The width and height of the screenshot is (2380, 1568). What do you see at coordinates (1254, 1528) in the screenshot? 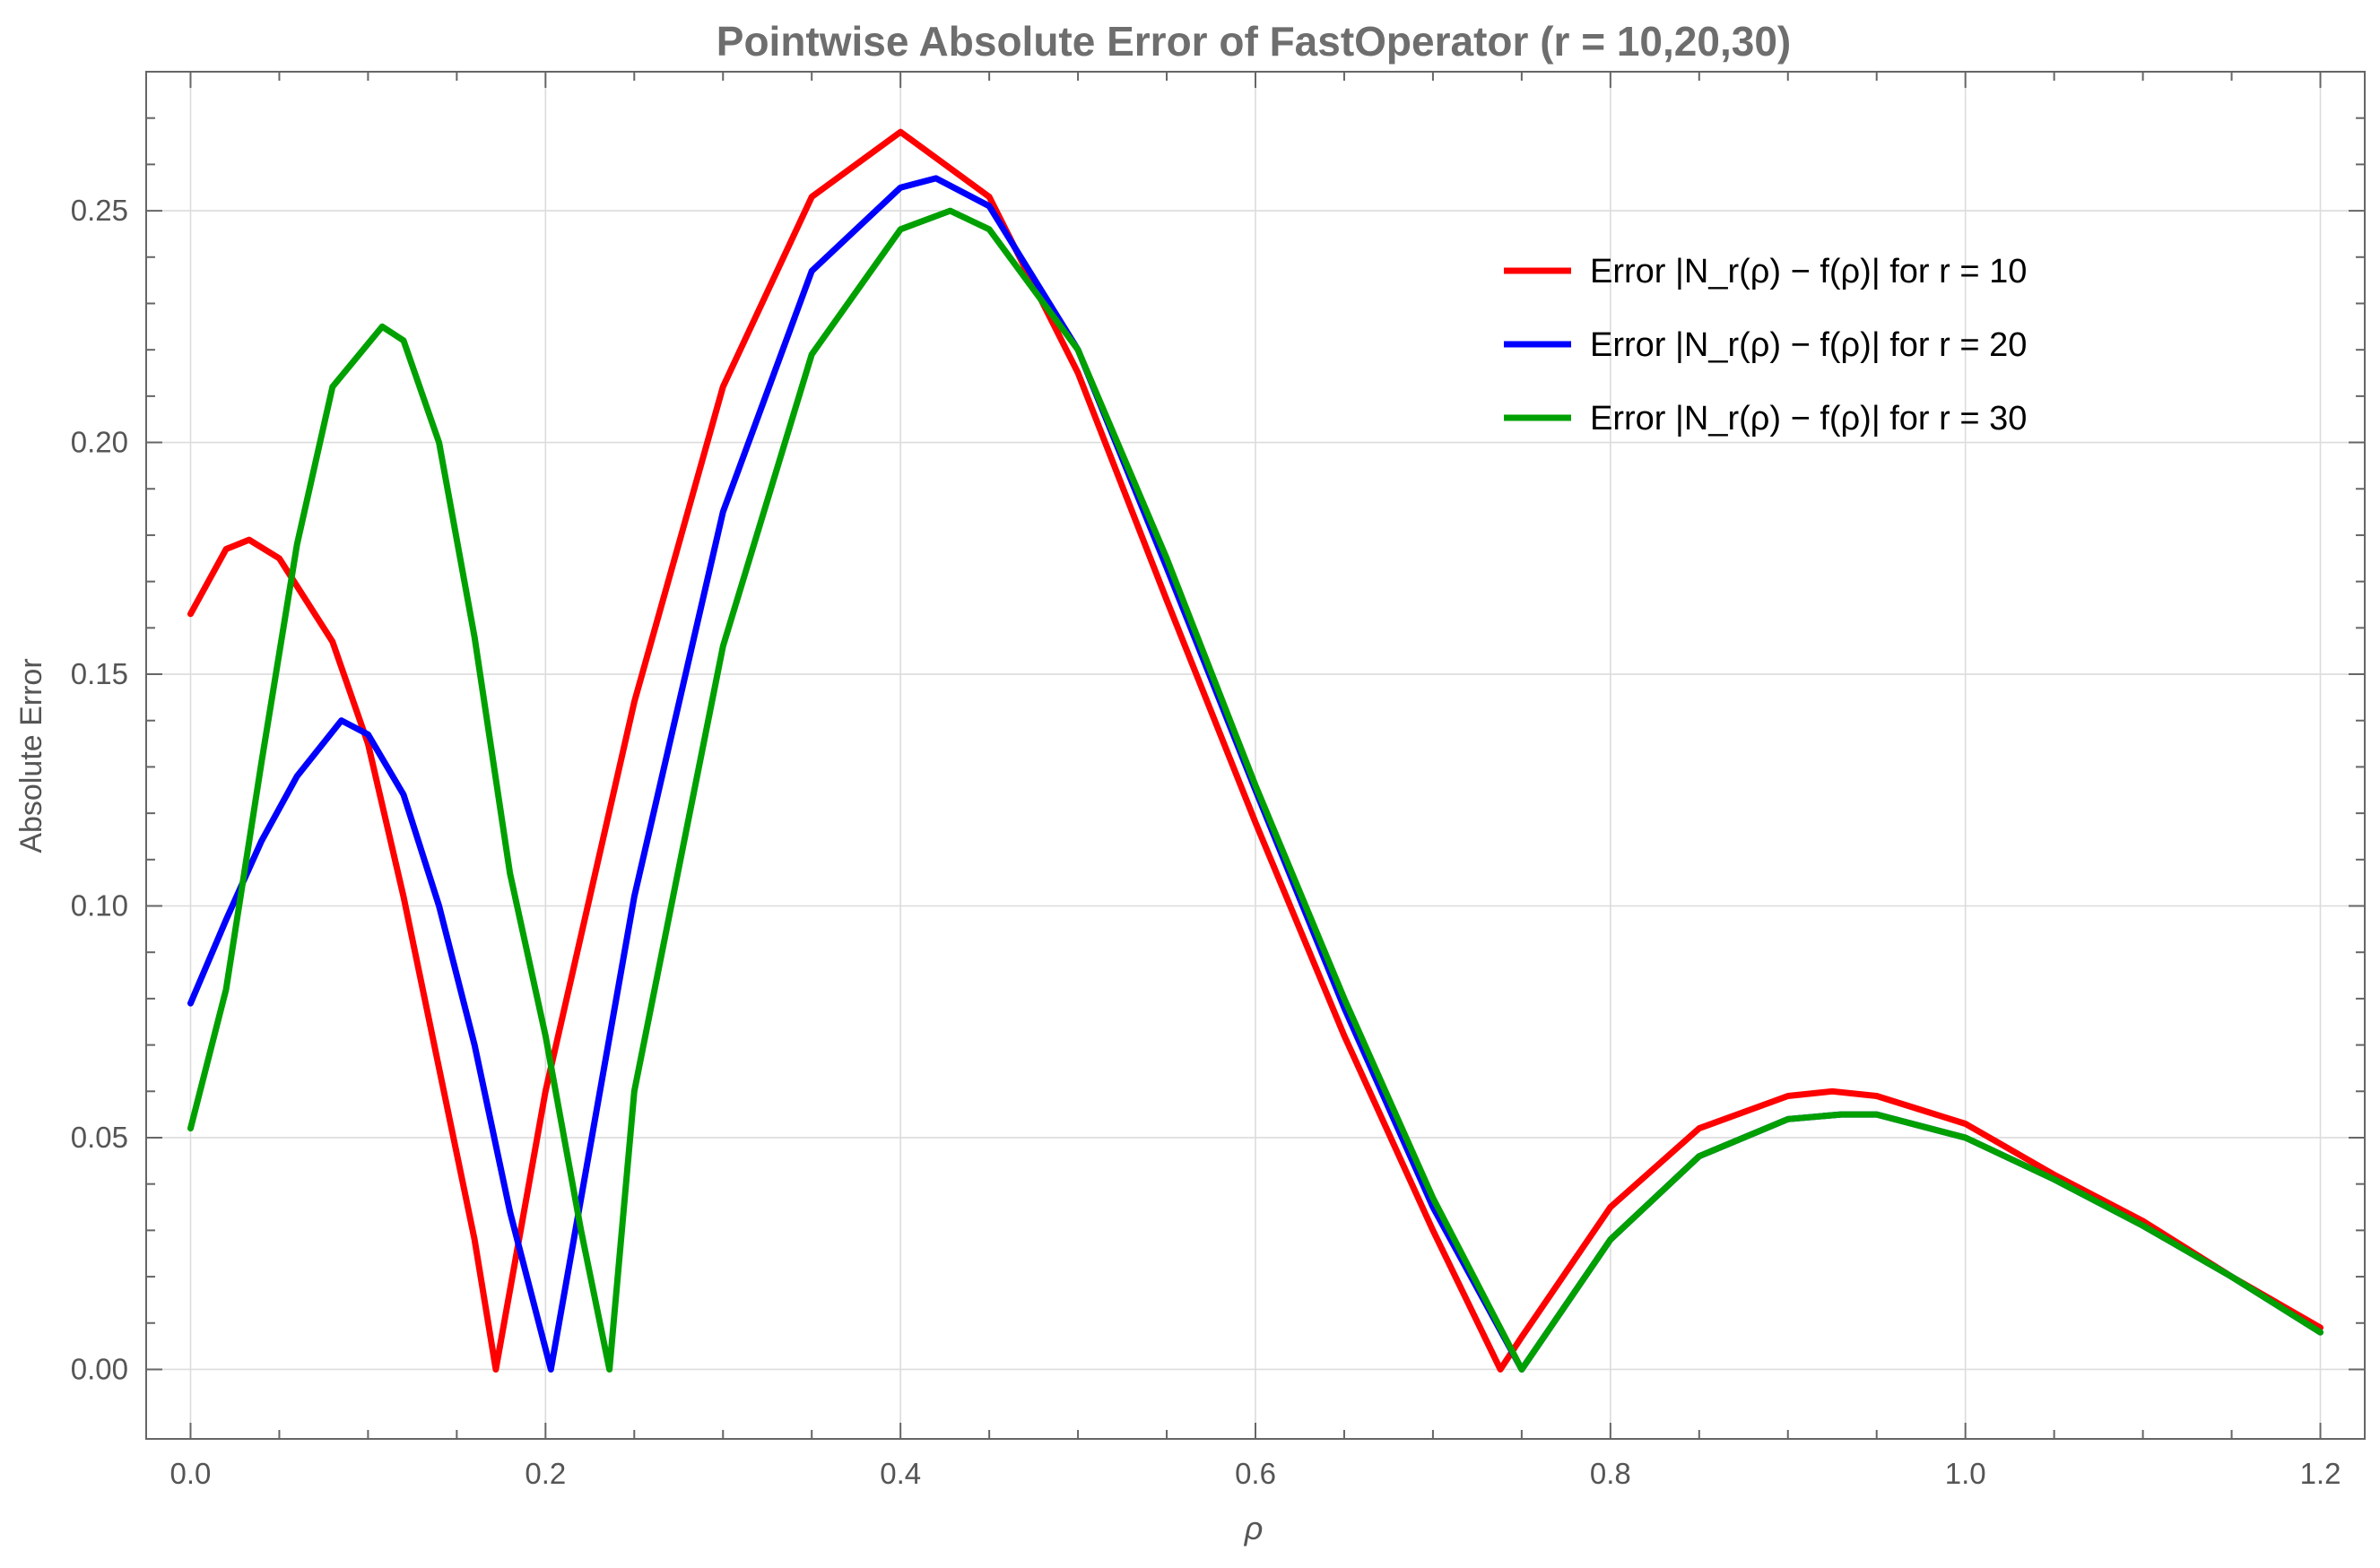
I see `x-axis-label: ρ` at bounding box center [1254, 1528].